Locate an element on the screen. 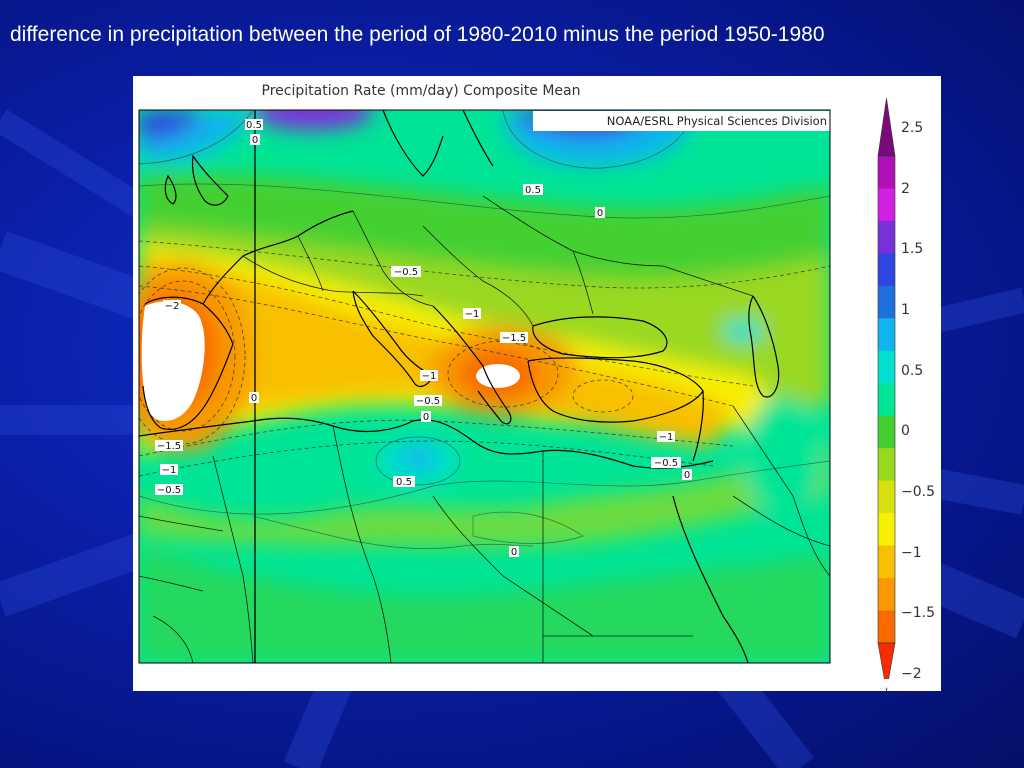 The width and height of the screenshot is (1024, 768). credit-box is located at coordinates (681, 121).